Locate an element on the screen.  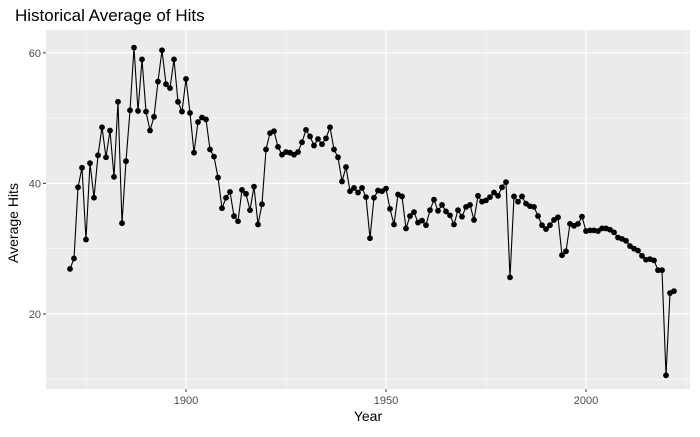
y-axis-title: Average Hits is located at coordinates (13, 223).